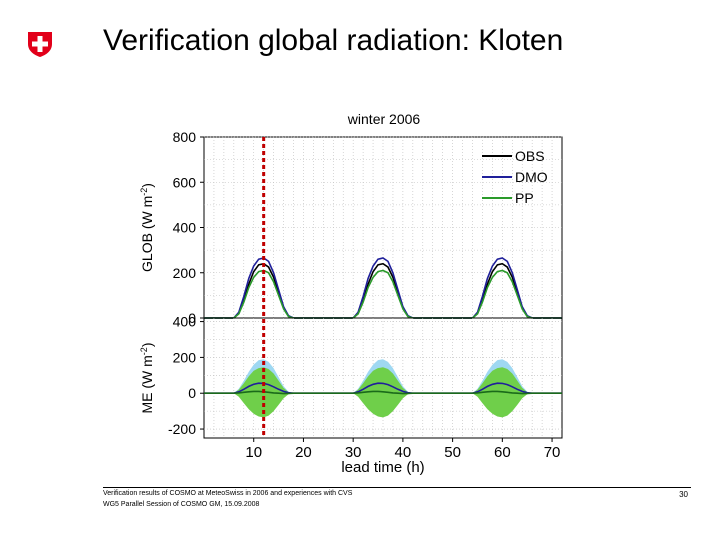  What do you see at coordinates (253, 452) in the screenshot?
I see `x-tick-label: 10` at bounding box center [253, 452].